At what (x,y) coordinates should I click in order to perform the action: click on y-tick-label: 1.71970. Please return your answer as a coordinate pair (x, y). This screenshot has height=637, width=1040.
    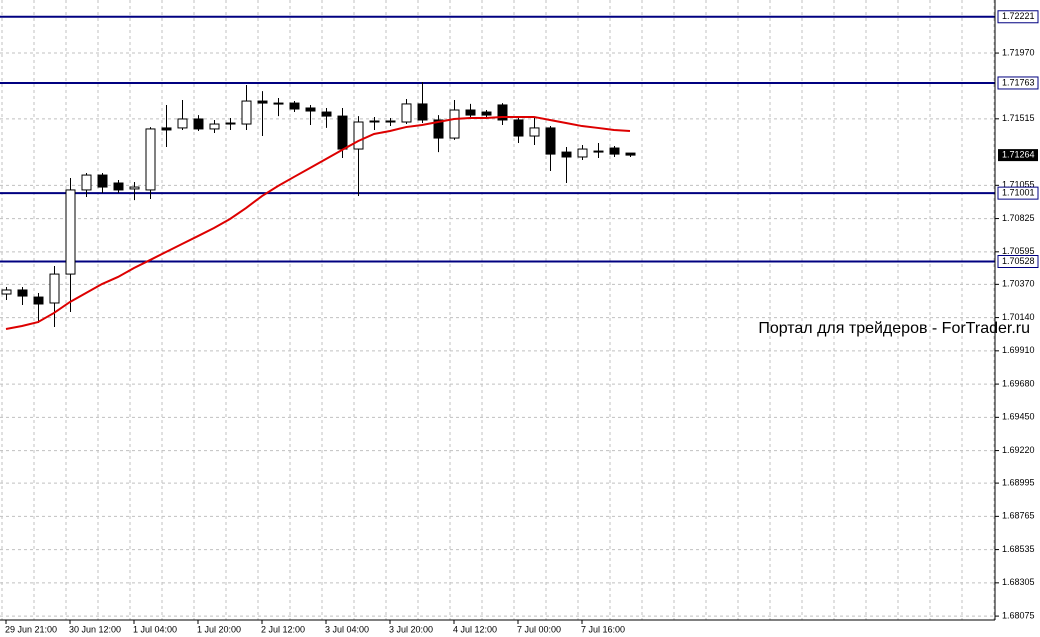
    Looking at the image, I should click on (1018, 52).